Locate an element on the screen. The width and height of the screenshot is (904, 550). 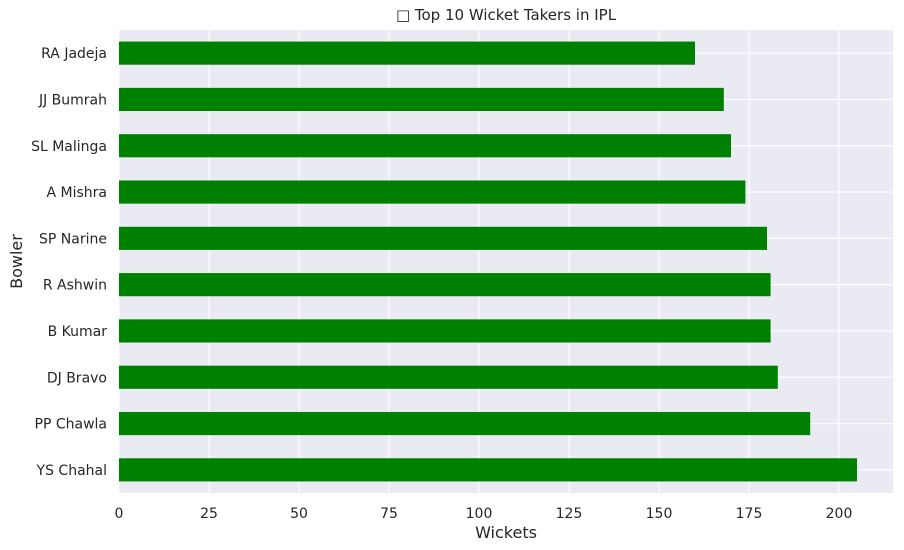
y-tick-label: YS Chahal is located at coordinates (71, 471).